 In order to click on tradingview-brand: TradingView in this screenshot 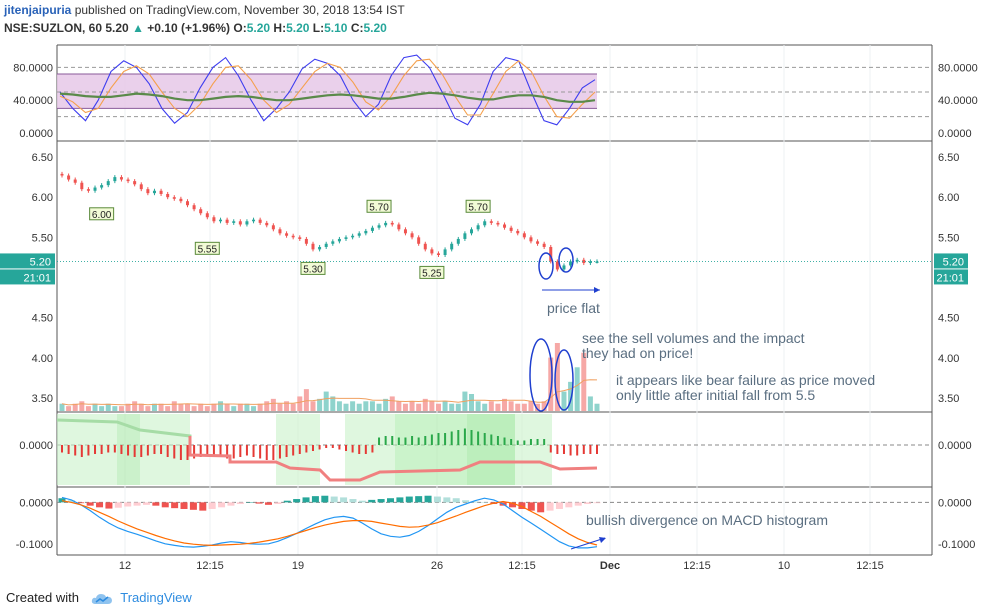, I will do `click(156, 597)`.